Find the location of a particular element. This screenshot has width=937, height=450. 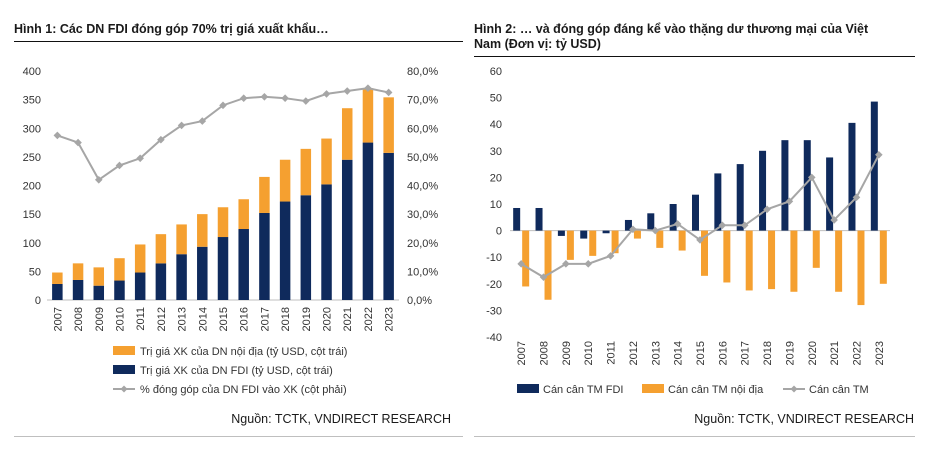

y-right-tick-label: 70,0% is located at coordinates (422, 101).